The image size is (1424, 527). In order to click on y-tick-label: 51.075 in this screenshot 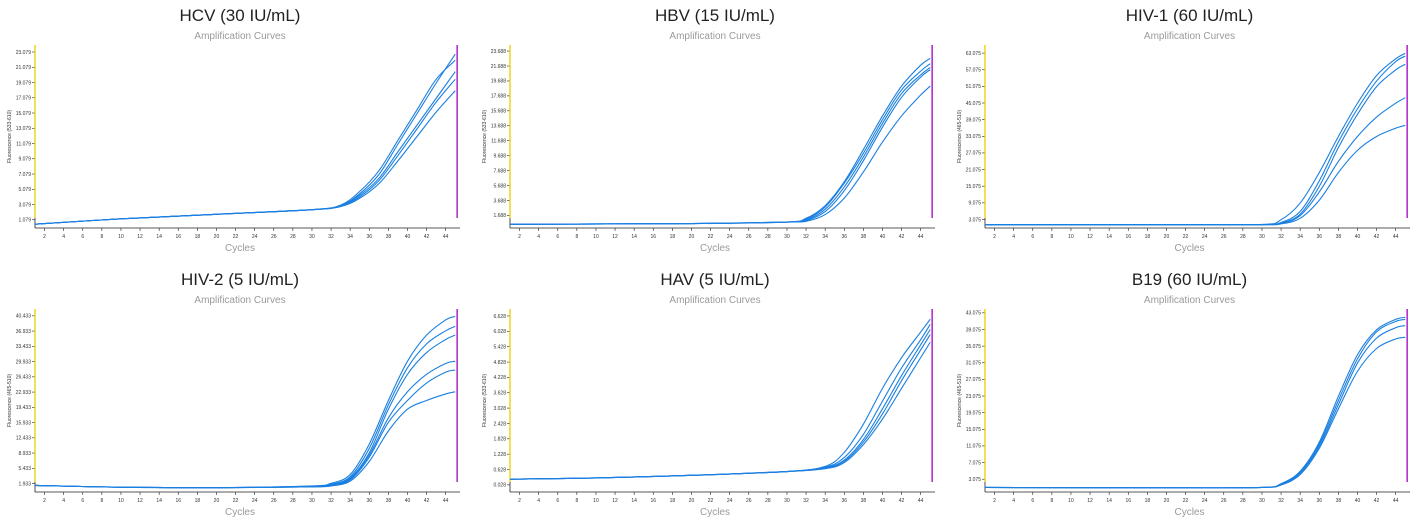, I will do `click(974, 87)`.